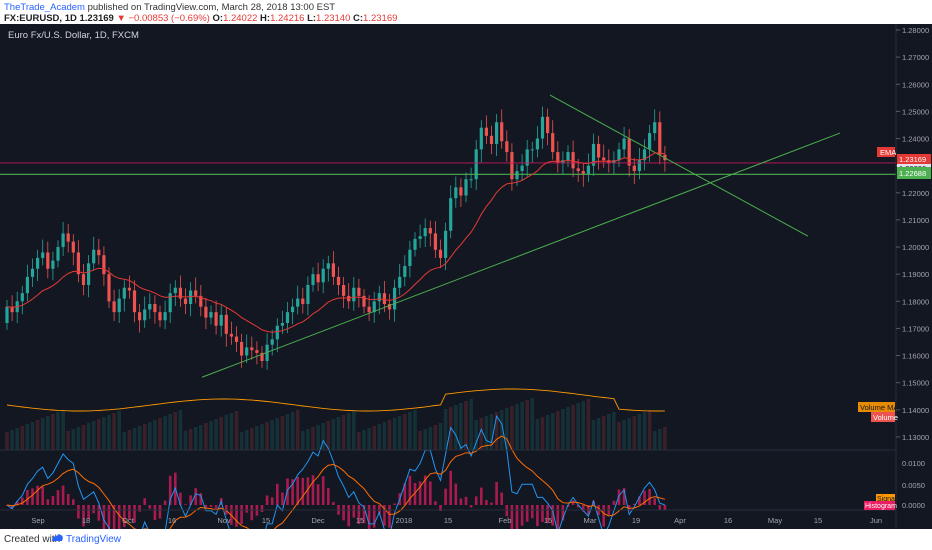 The height and width of the screenshot is (550, 932). Describe the element at coordinates (915, 111) in the screenshot. I see `price-tick-label: 1.25000` at that location.